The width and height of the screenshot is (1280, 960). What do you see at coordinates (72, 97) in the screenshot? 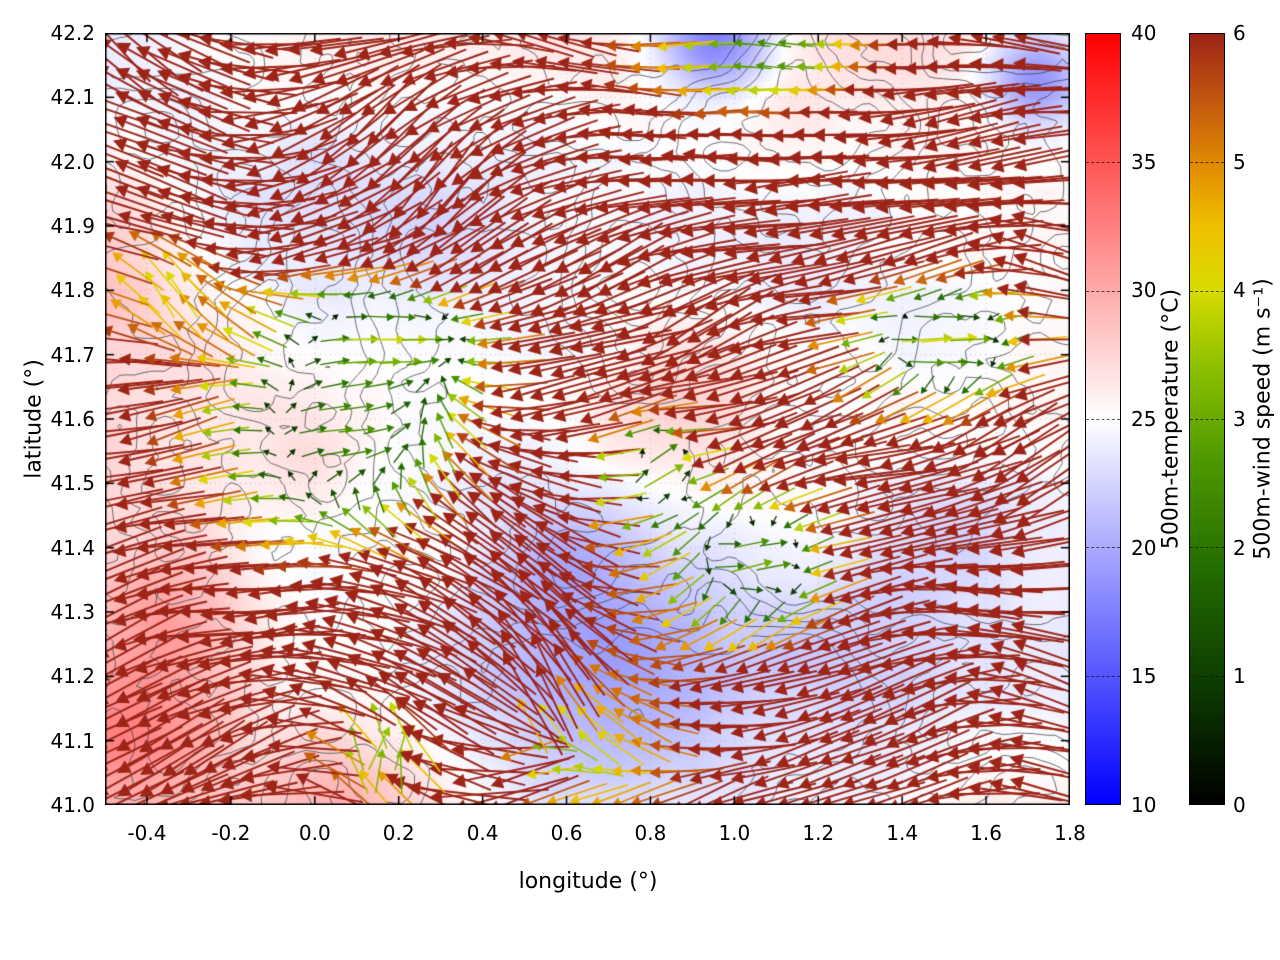
I see `y-tick-label: 42.1` at bounding box center [72, 97].